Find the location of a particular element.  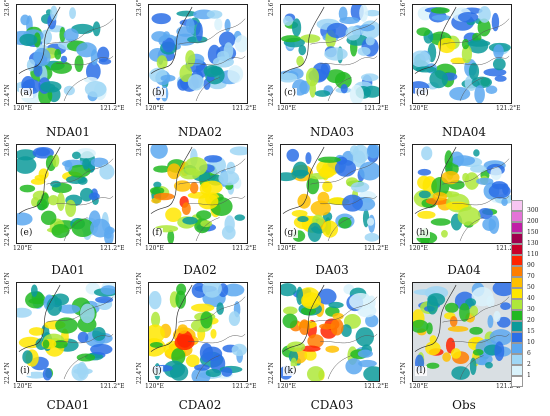

panel-tag: (c) is located at coordinates (290, 93).